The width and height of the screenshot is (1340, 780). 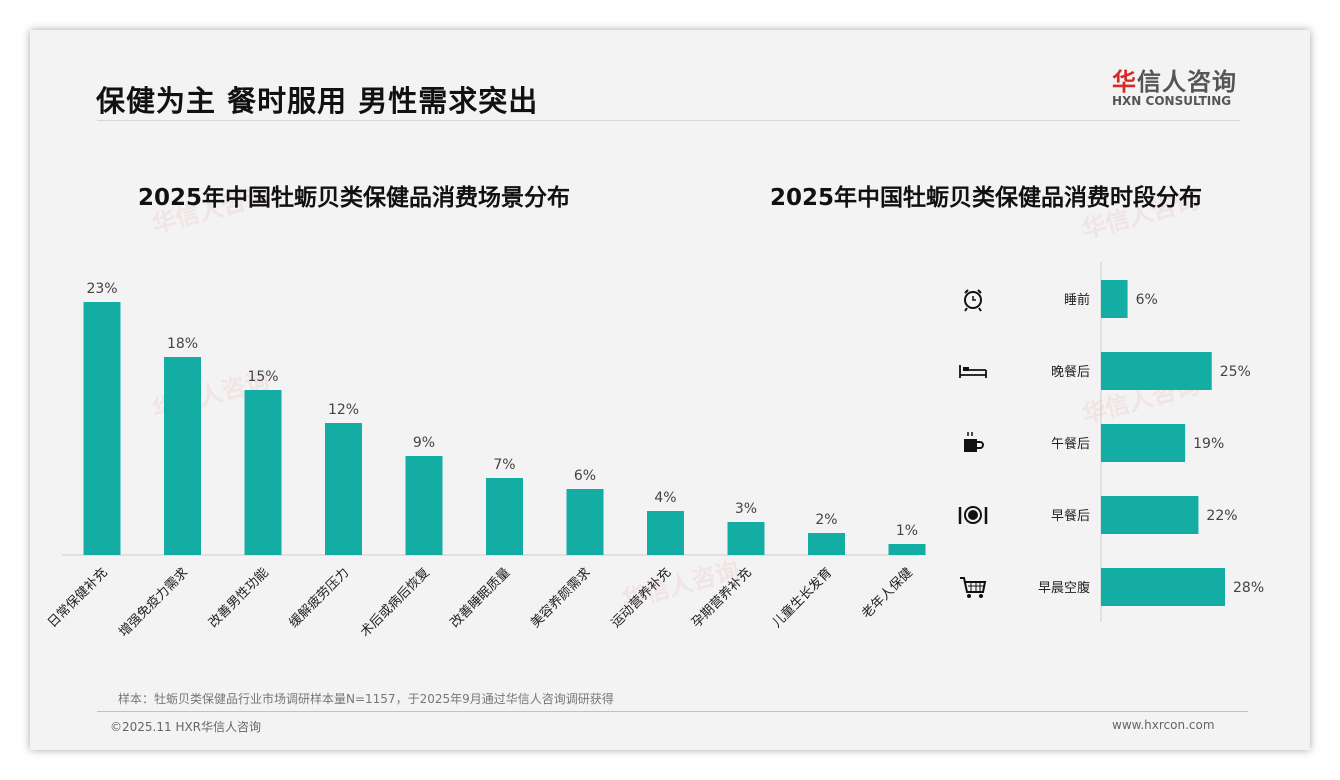 I want to click on bar-value-label: 4%, so click(x=665, y=498).